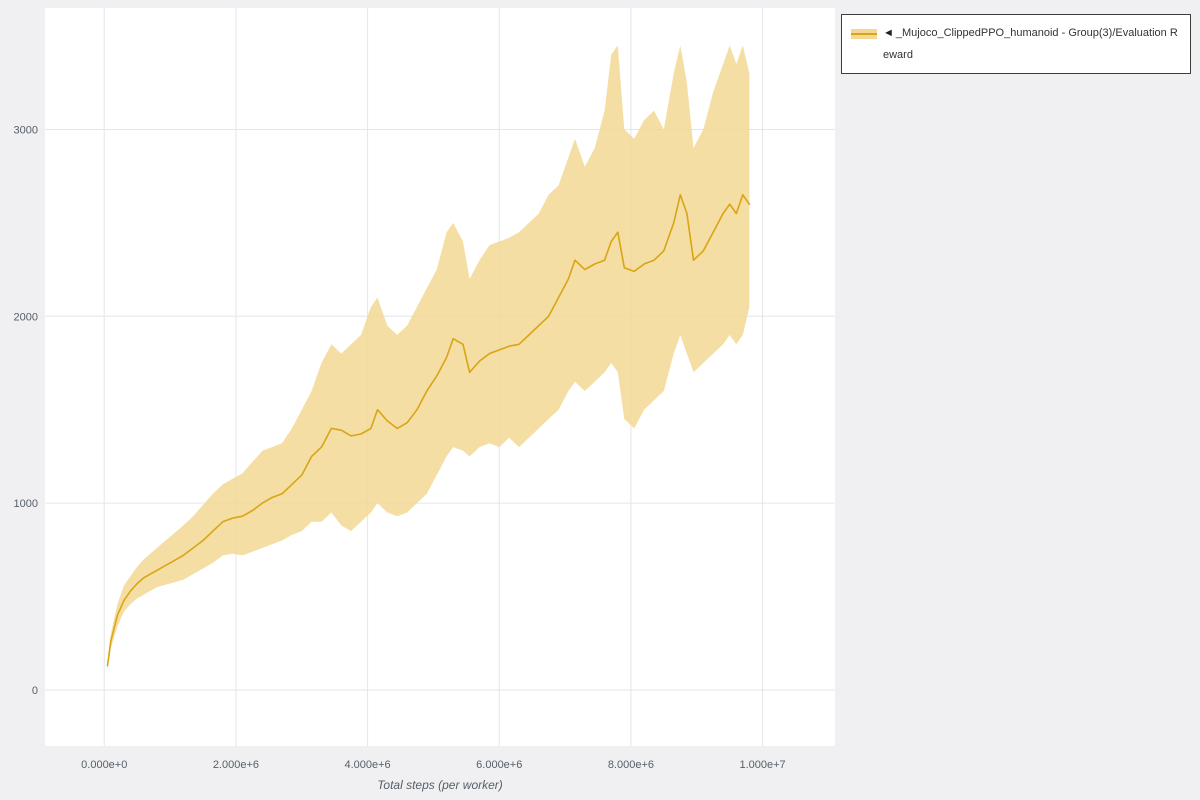 The height and width of the screenshot is (800, 1200). What do you see at coordinates (104, 765) in the screenshot?
I see `x-tick-label: 0.000e+0` at bounding box center [104, 765].